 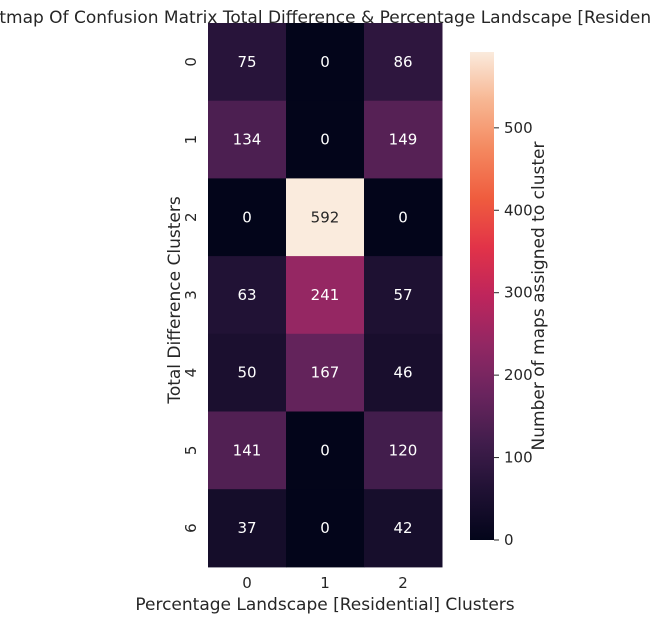 I want to click on cell-value-label: 50, so click(x=246, y=373).